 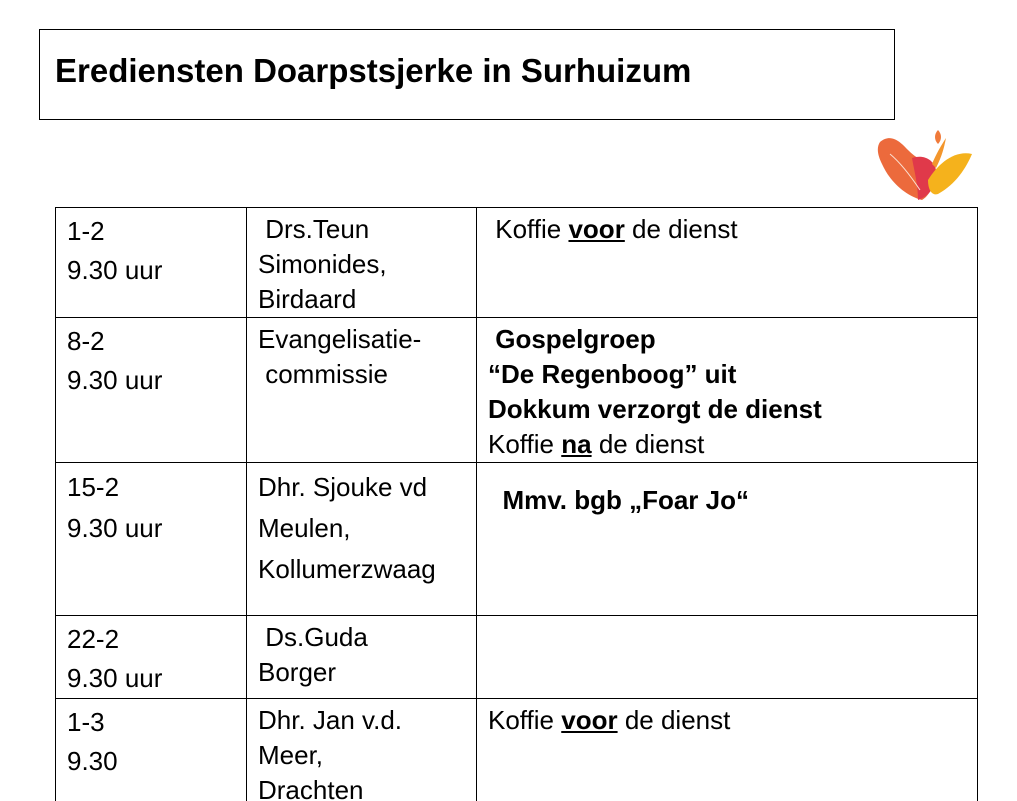 What do you see at coordinates (727, 657) in the screenshot?
I see `notes-cell` at bounding box center [727, 657].